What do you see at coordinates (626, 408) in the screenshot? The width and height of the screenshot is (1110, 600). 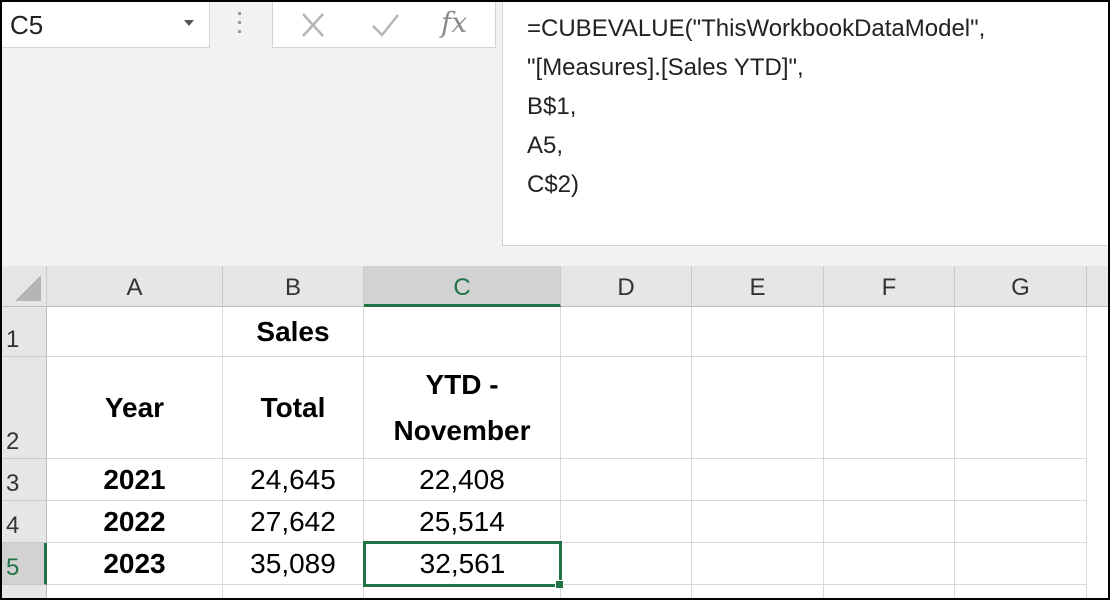 I see `cell-d2` at bounding box center [626, 408].